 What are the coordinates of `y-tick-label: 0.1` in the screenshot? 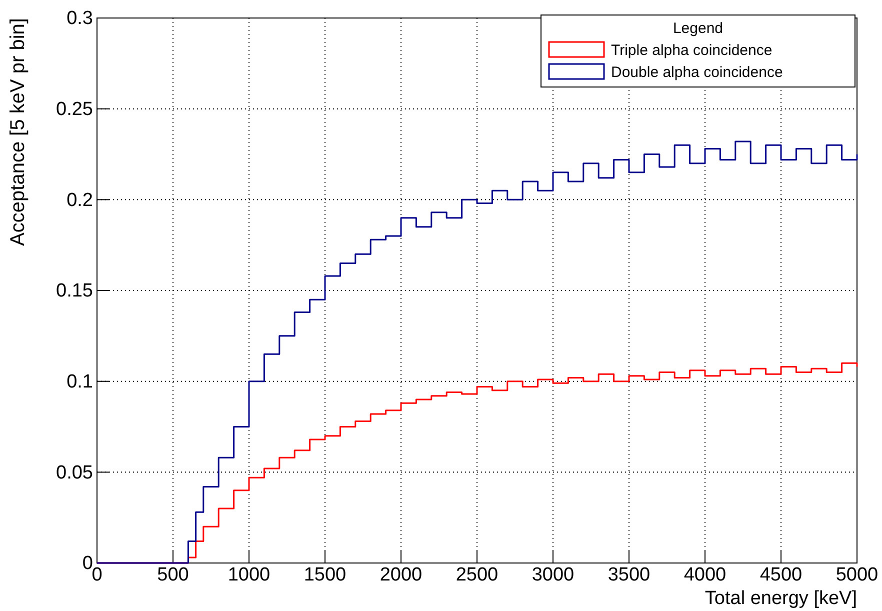 It's located at (79, 381).